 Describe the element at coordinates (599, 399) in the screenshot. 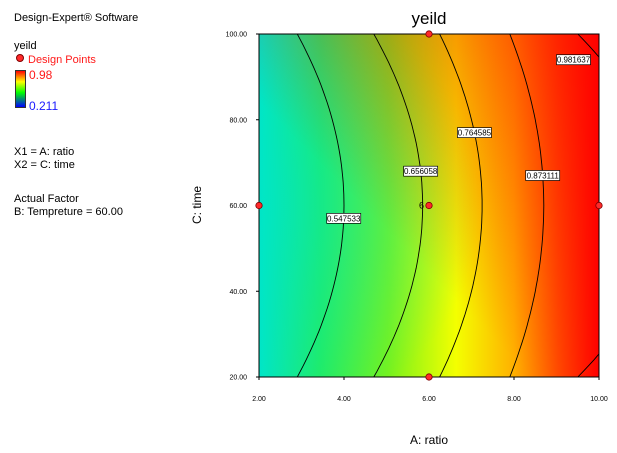

I see `x-tick-label: 10.00` at that location.